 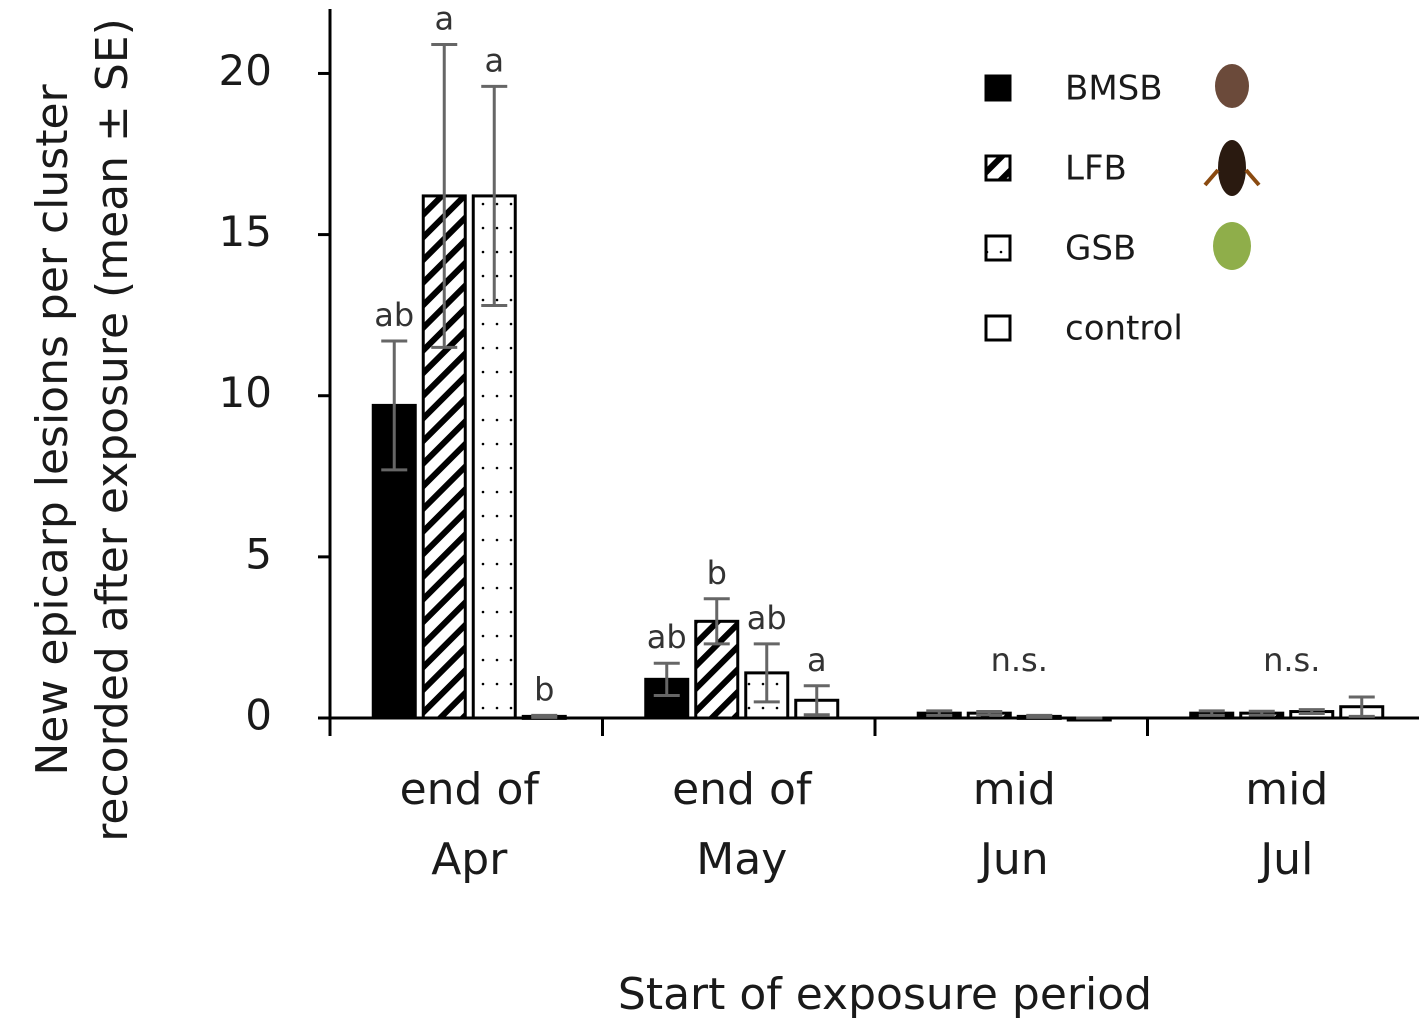 What do you see at coordinates (885, 994) in the screenshot?
I see `x-axis-title: Start of exposure period` at bounding box center [885, 994].